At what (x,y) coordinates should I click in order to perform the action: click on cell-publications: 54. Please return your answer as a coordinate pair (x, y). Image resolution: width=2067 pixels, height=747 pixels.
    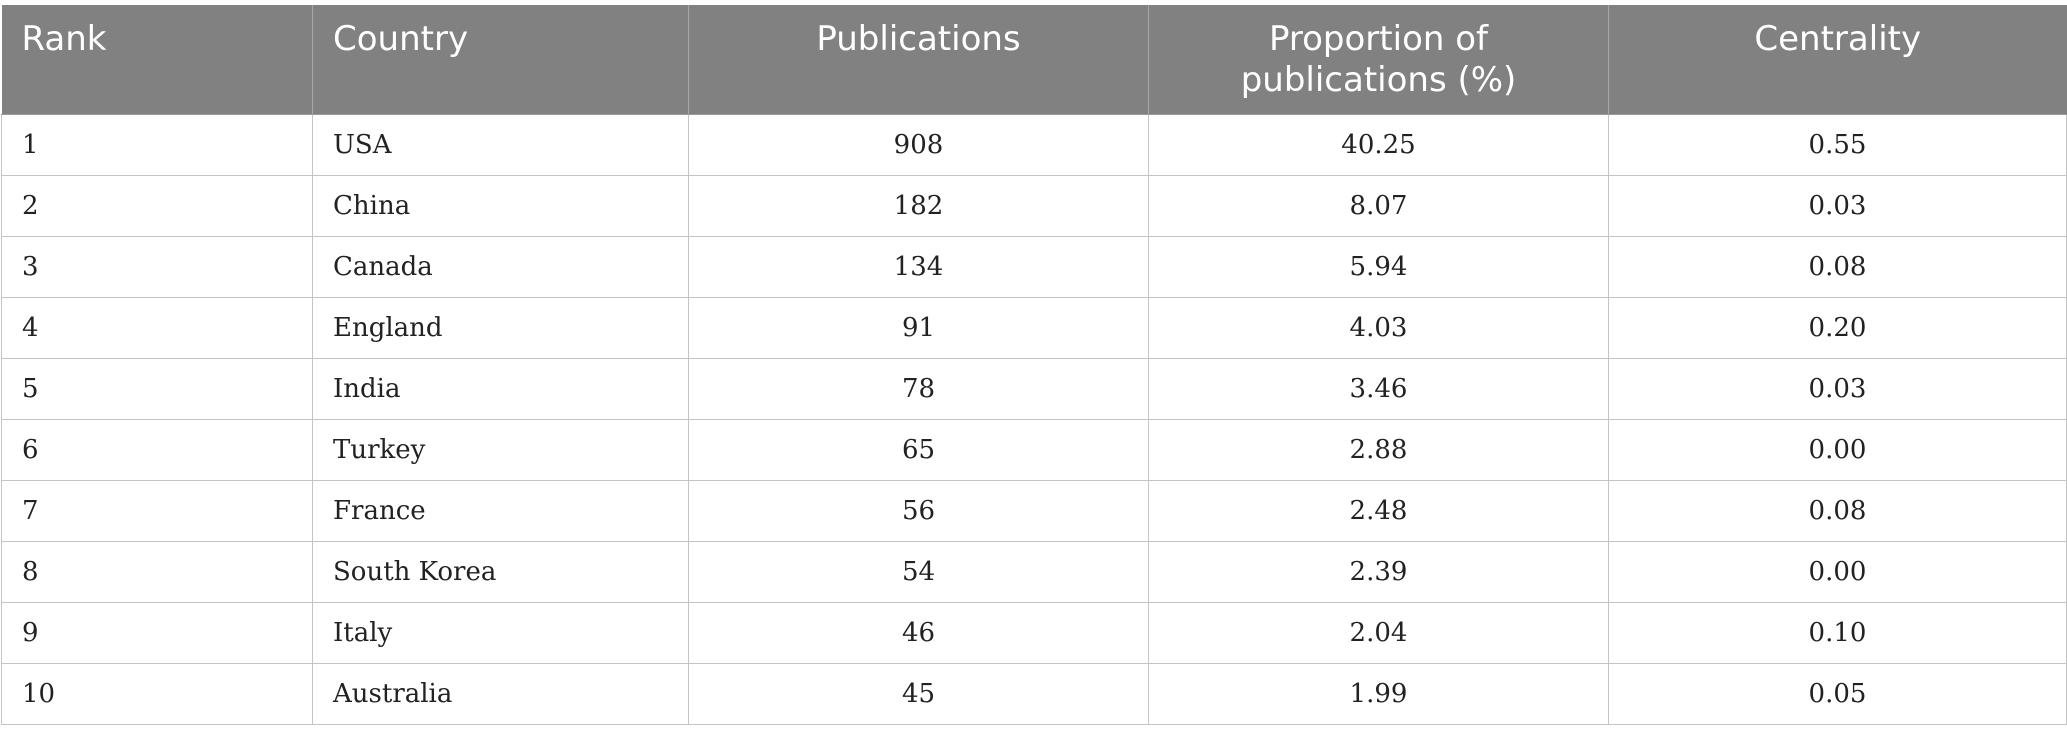
    Looking at the image, I should click on (918, 571).